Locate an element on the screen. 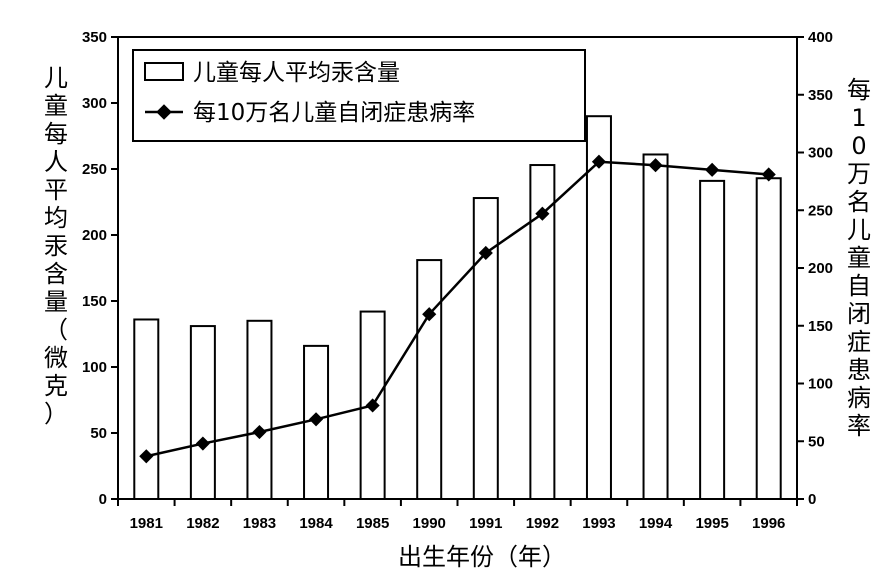 The image size is (879, 580). left-tick-label: 250 is located at coordinates (94, 169).